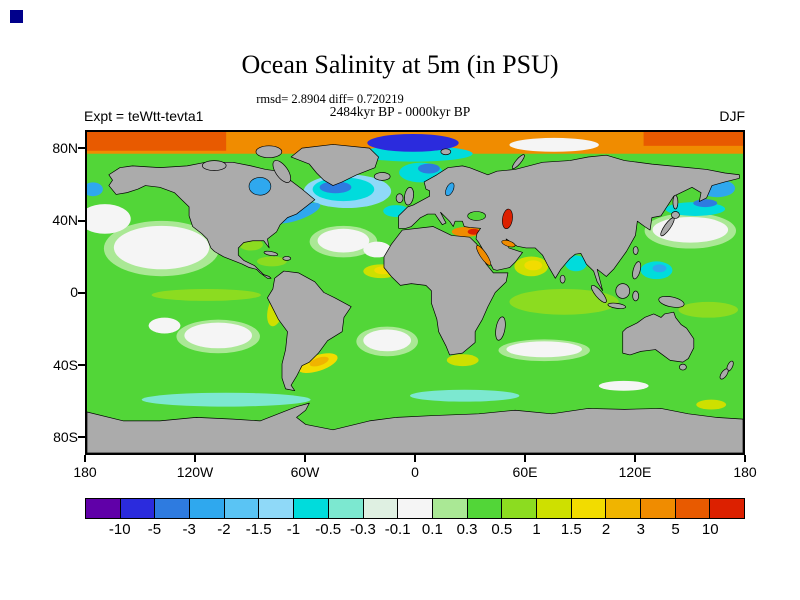  I want to click on corner-logo-mark, so click(16, 16).